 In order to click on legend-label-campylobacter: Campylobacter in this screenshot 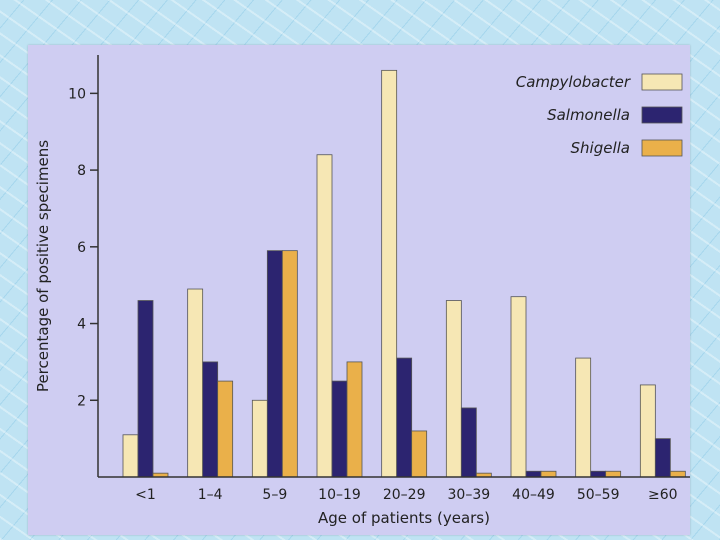, I will do `click(573, 82)`.